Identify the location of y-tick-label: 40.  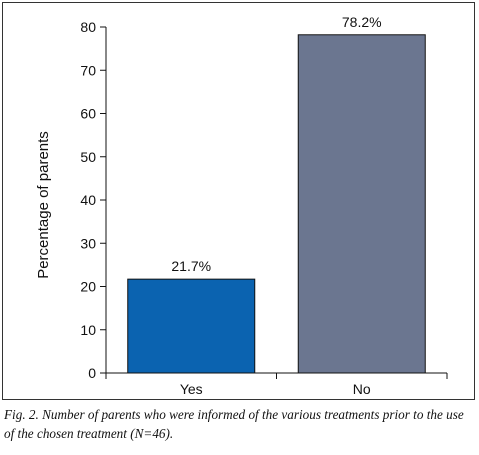
(88, 200).